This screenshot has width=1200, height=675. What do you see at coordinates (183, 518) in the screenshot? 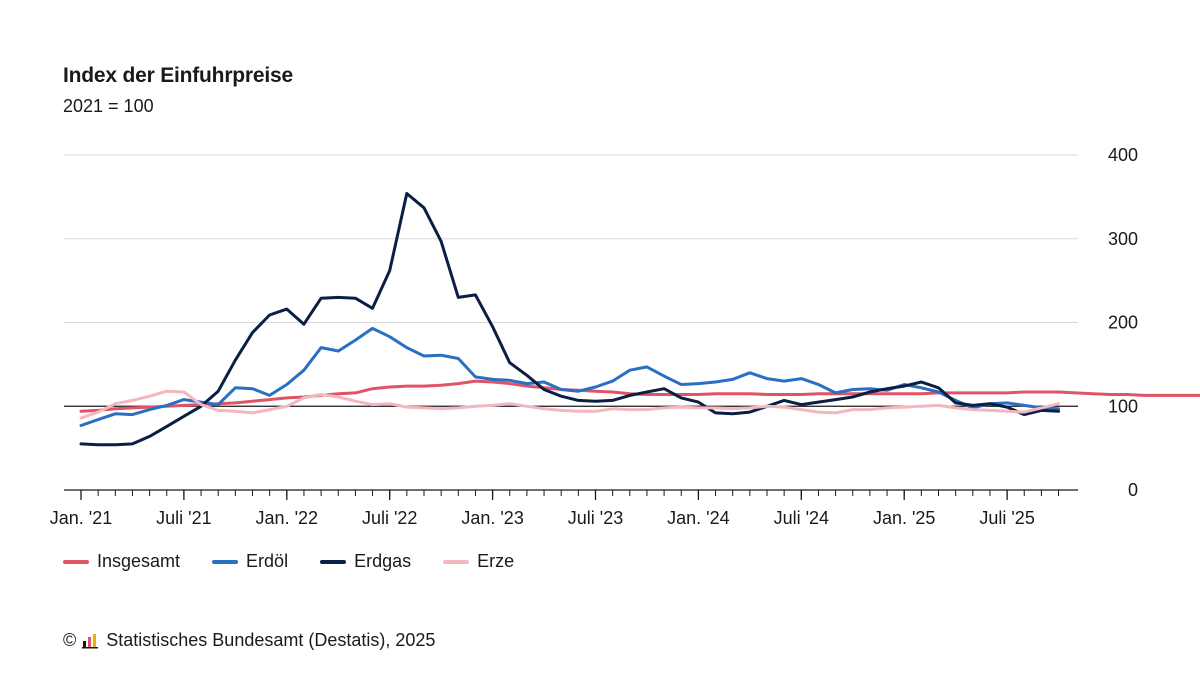
I see `x-tick-label: Juli '21` at bounding box center [183, 518].